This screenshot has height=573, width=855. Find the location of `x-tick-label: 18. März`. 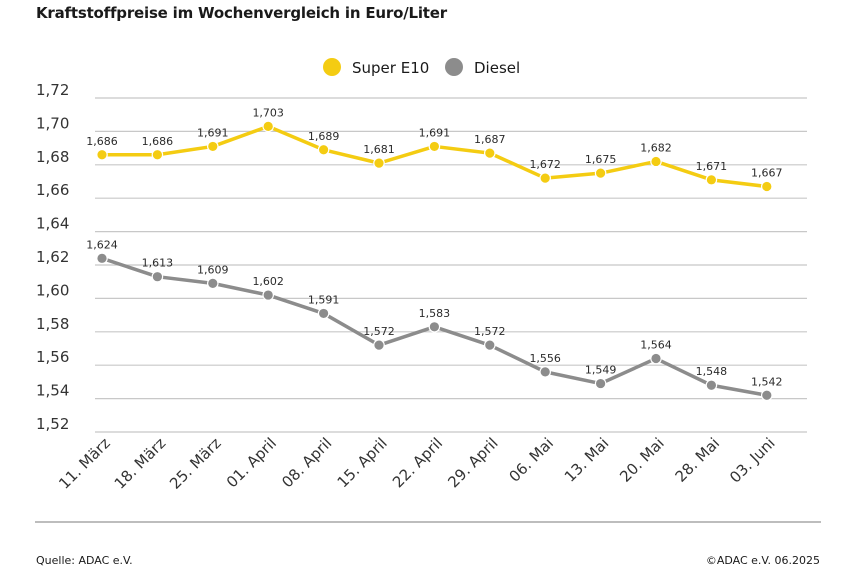

x-tick-label: 18. März is located at coordinates (140, 463).